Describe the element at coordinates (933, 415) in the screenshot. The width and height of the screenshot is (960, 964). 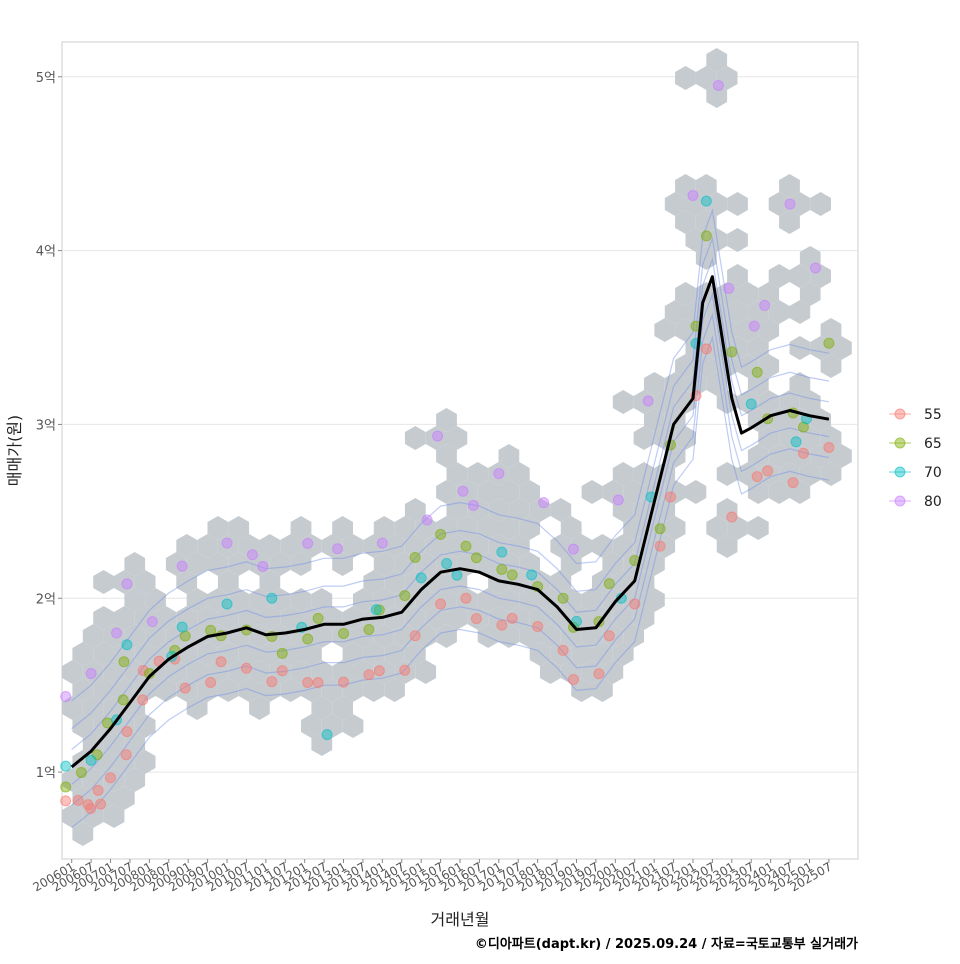
I see `legend-label: 55` at that location.